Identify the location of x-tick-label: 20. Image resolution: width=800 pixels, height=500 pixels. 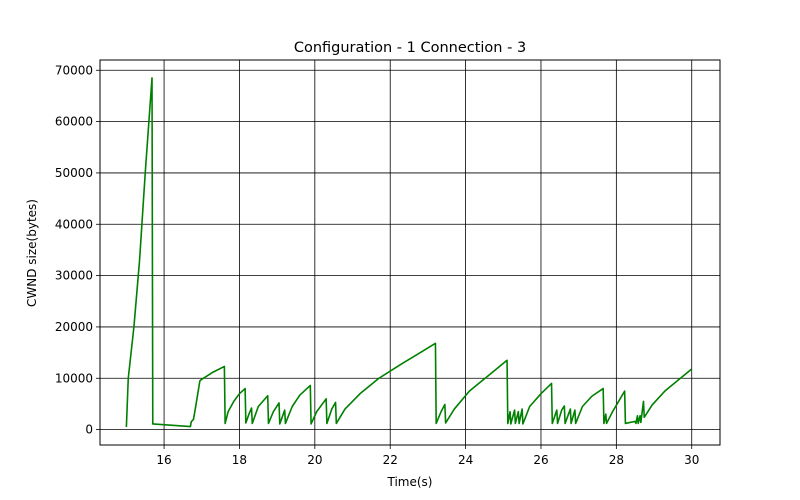
(314, 460).